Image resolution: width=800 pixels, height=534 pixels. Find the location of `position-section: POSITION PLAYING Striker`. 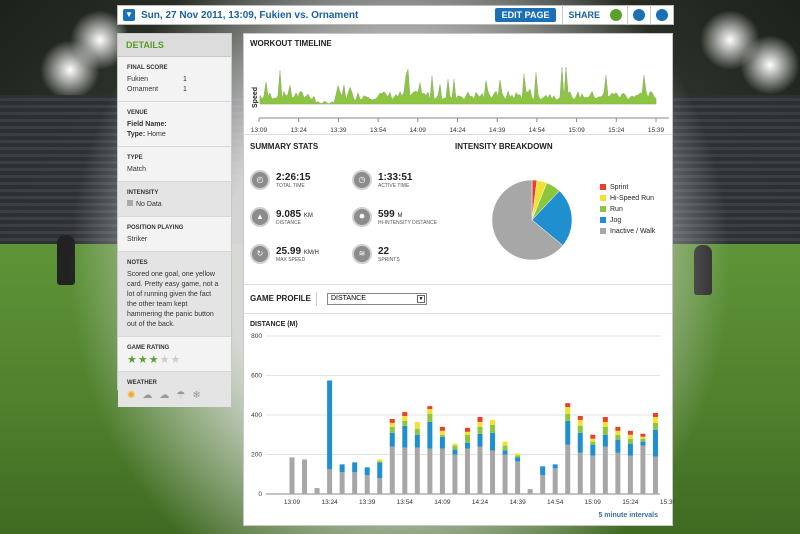

position-section: POSITION PLAYING Striker is located at coordinates (174, 234).